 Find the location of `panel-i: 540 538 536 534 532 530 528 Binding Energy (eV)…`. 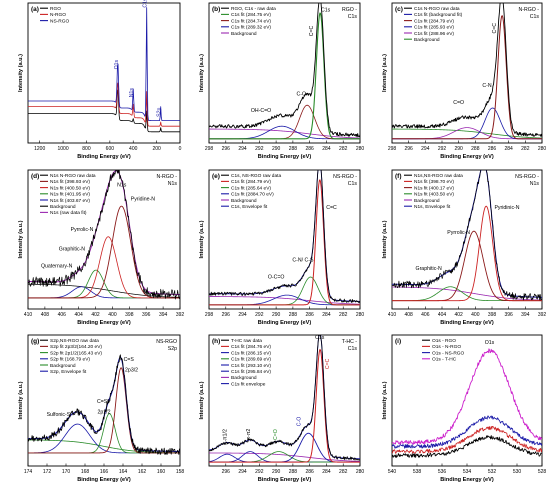

panel-i: 540 538 536 534 532 530 528 Binding Energy (eV)… is located at coordinates (464, 408).